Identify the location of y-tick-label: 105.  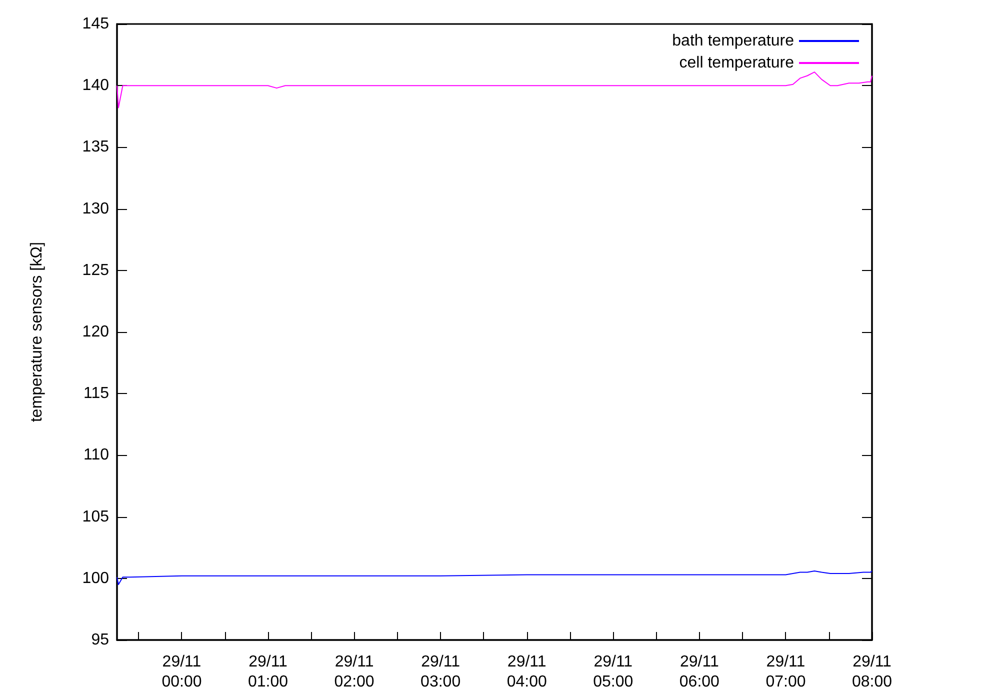
(96, 517).